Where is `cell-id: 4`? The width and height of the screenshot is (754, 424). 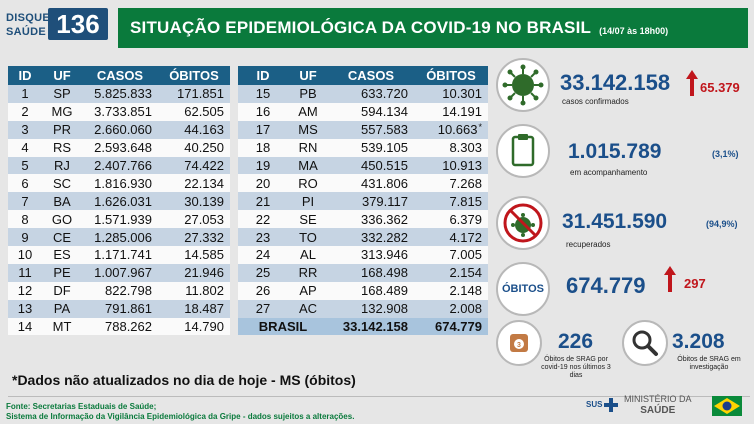 cell-id: 4 is located at coordinates (25, 147).